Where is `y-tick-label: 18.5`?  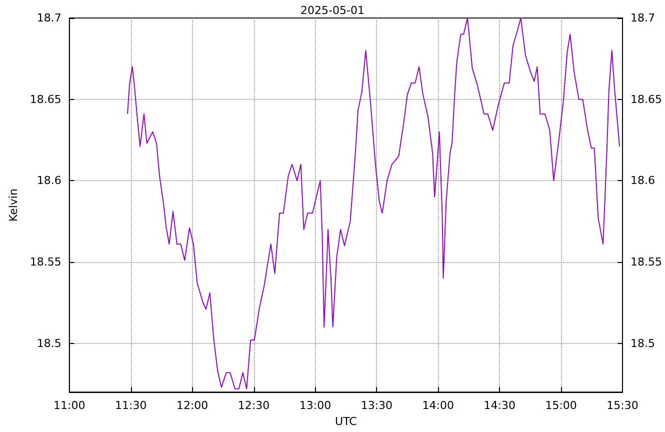
y-tick-label: 18.5 is located at coordinates (49, 343).